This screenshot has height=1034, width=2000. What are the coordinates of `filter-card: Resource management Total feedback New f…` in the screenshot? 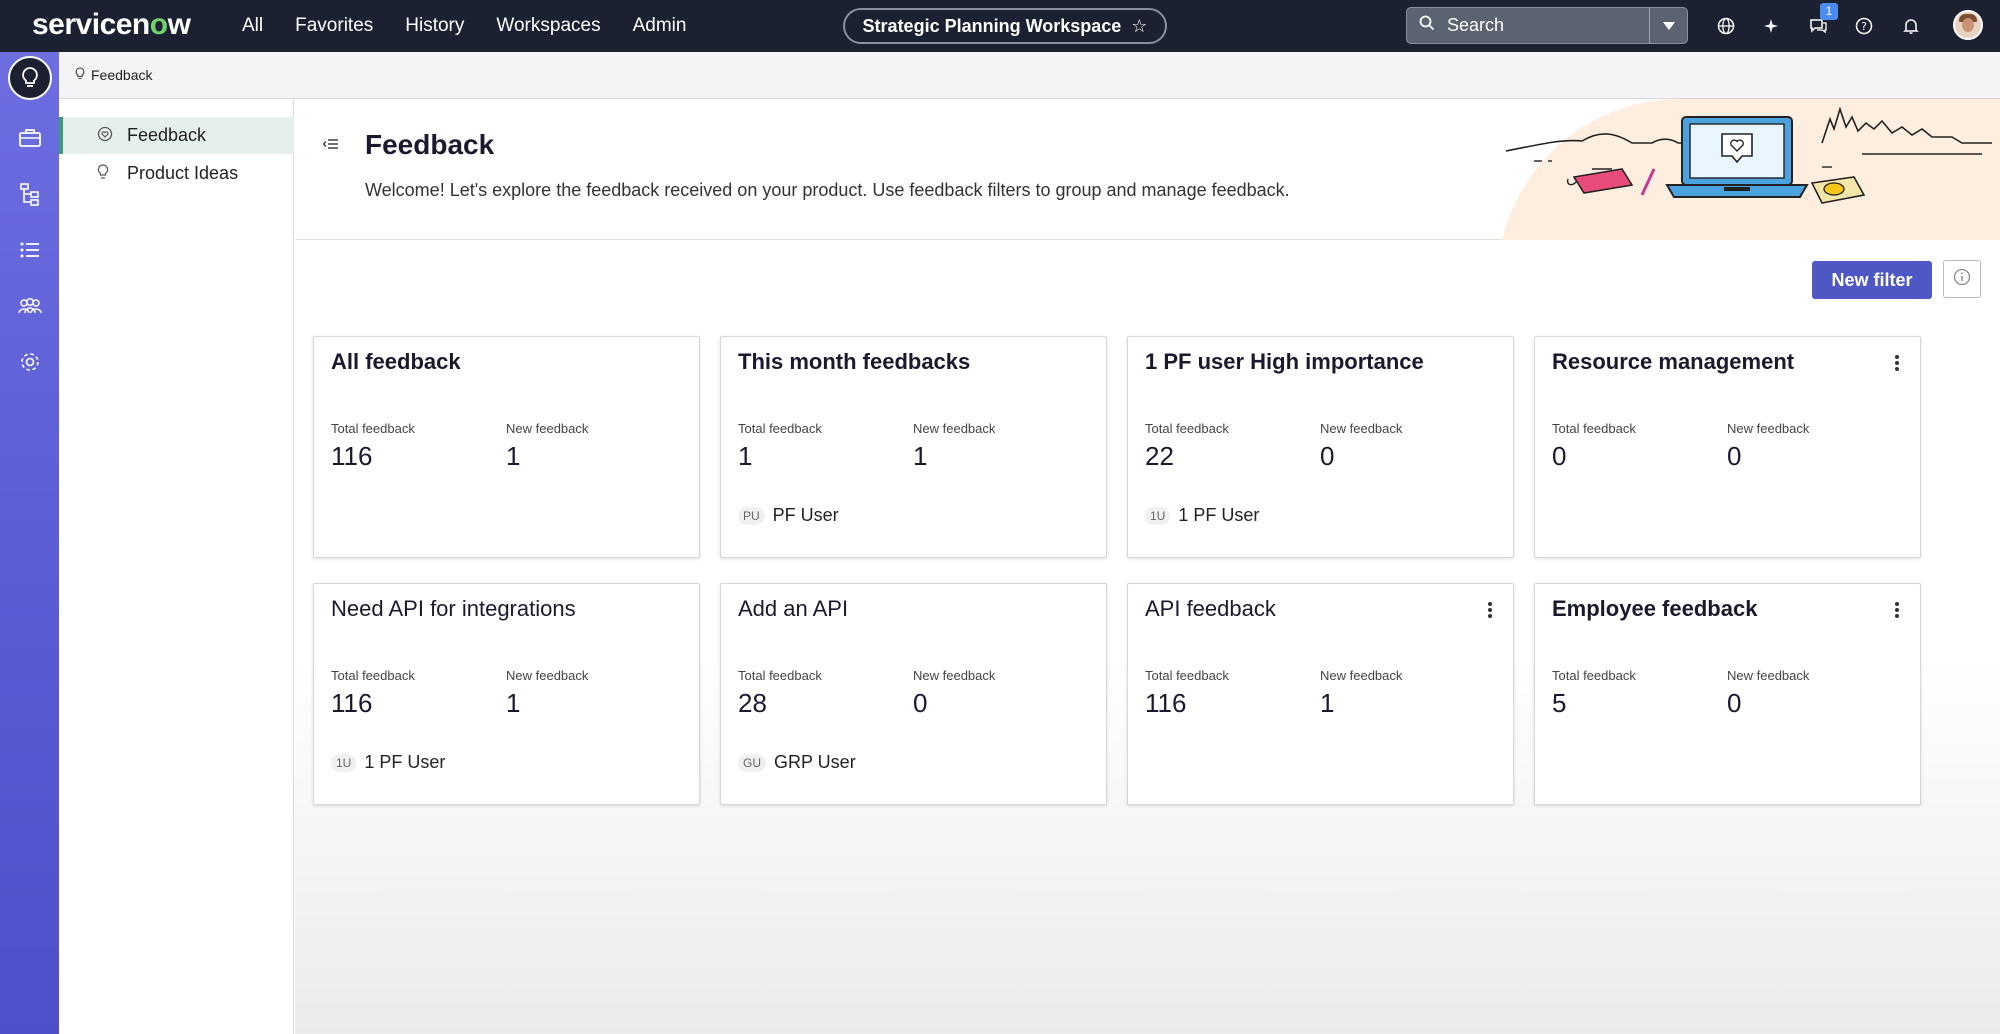 It's located at (1727, 447).